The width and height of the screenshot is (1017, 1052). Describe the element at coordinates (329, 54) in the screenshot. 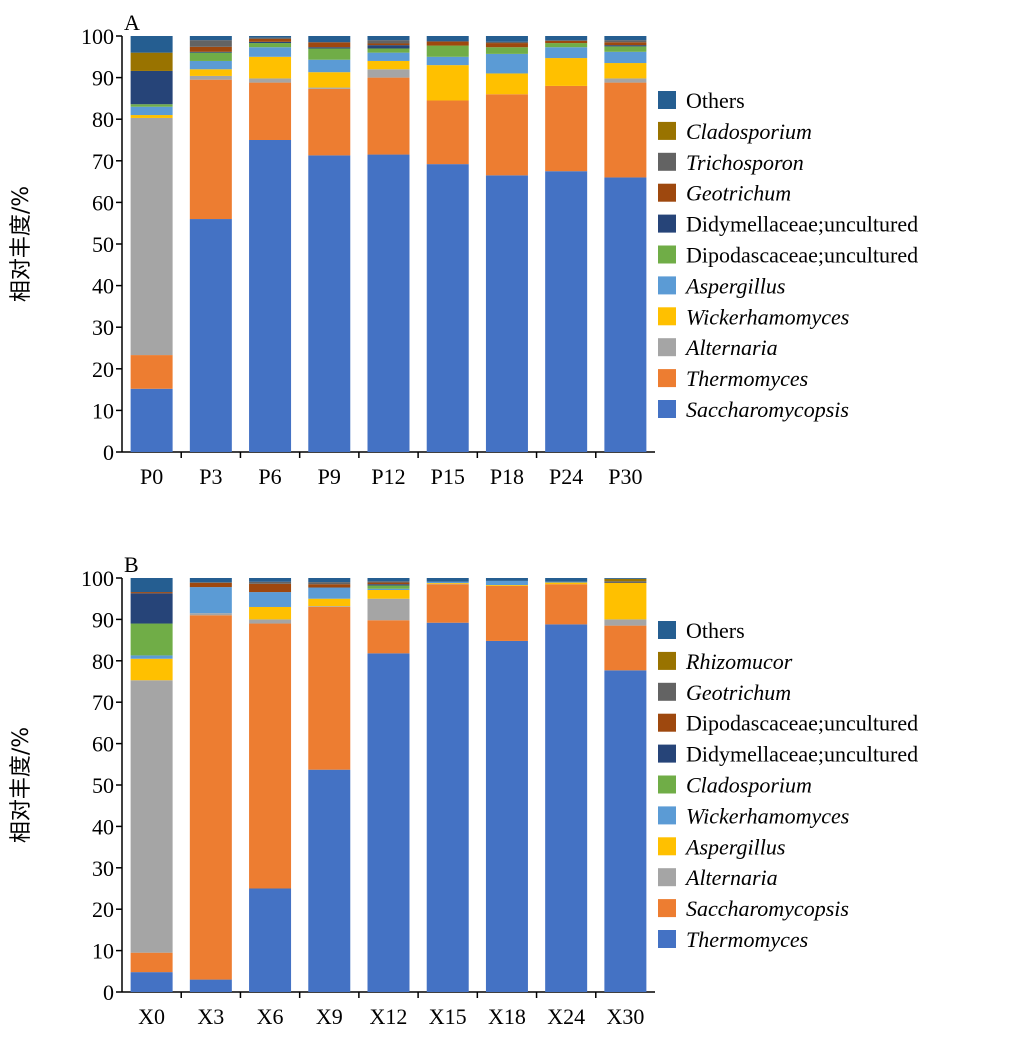

I see `bar-segment-p9-dipodascaceae-uncultured` at that location.